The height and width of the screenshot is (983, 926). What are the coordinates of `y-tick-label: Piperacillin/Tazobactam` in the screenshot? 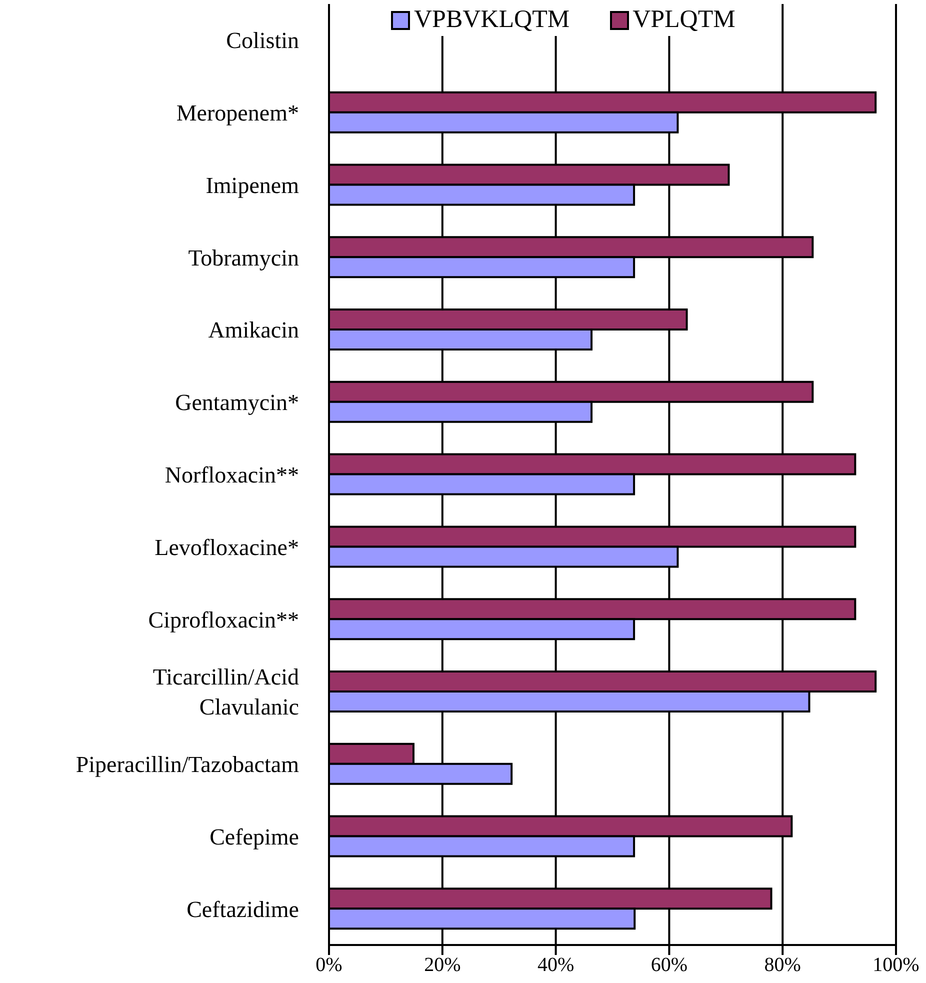 It's located at (188, 764).